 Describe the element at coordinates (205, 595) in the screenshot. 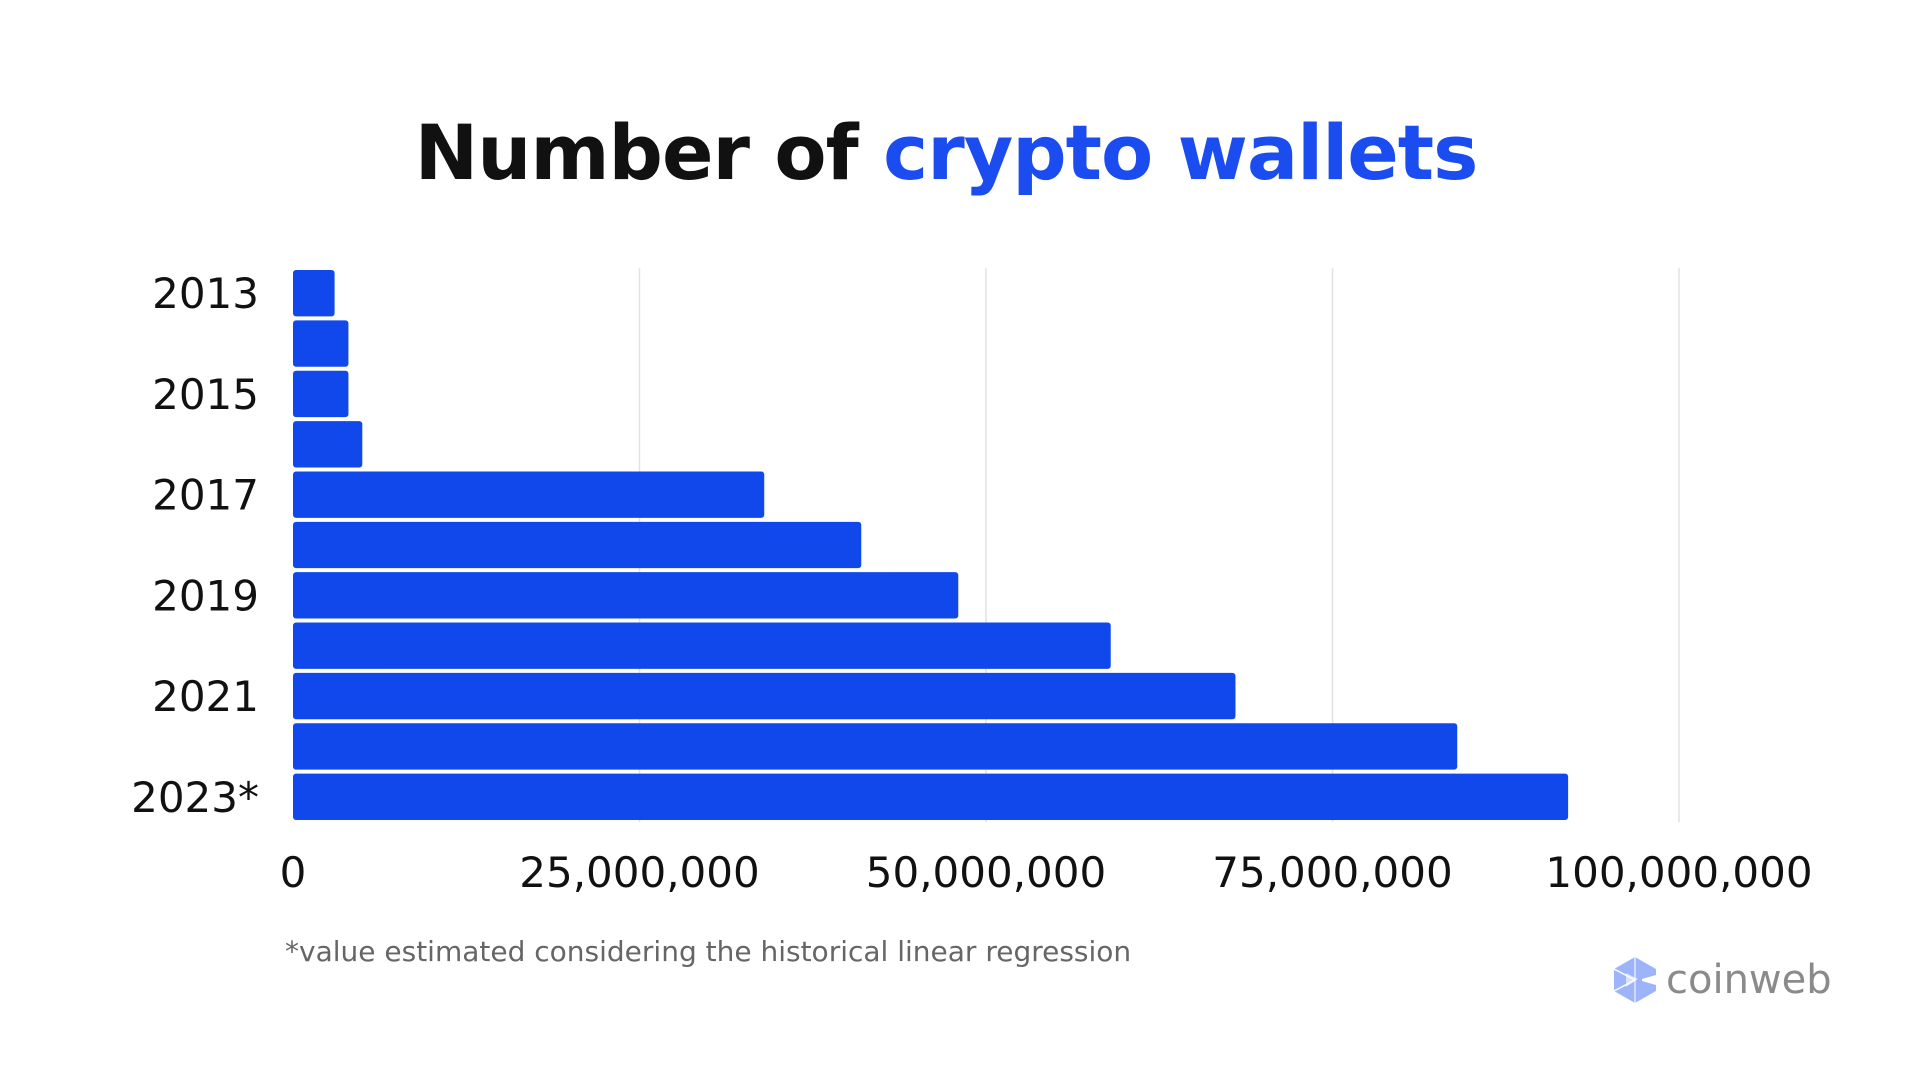

I see `y-tick-label: 2019` at that location.